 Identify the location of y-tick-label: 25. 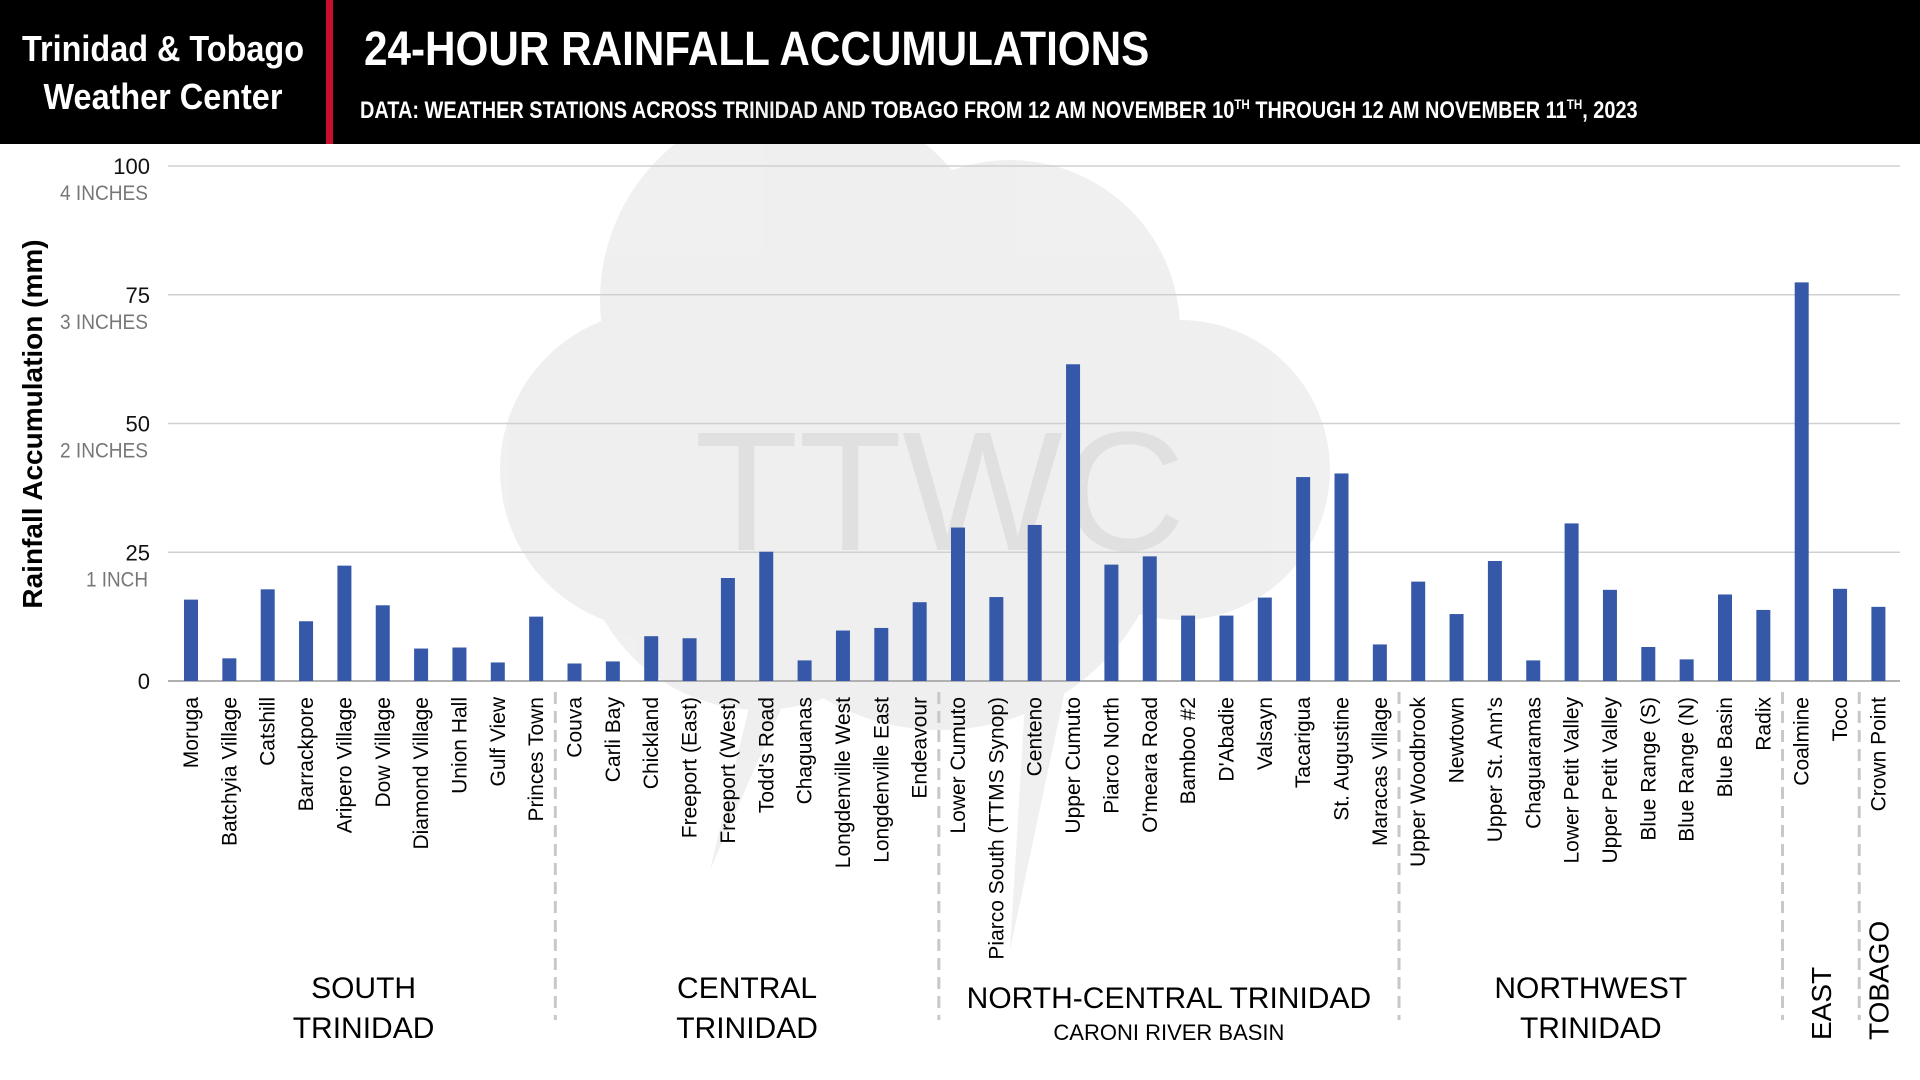
(138, 552).